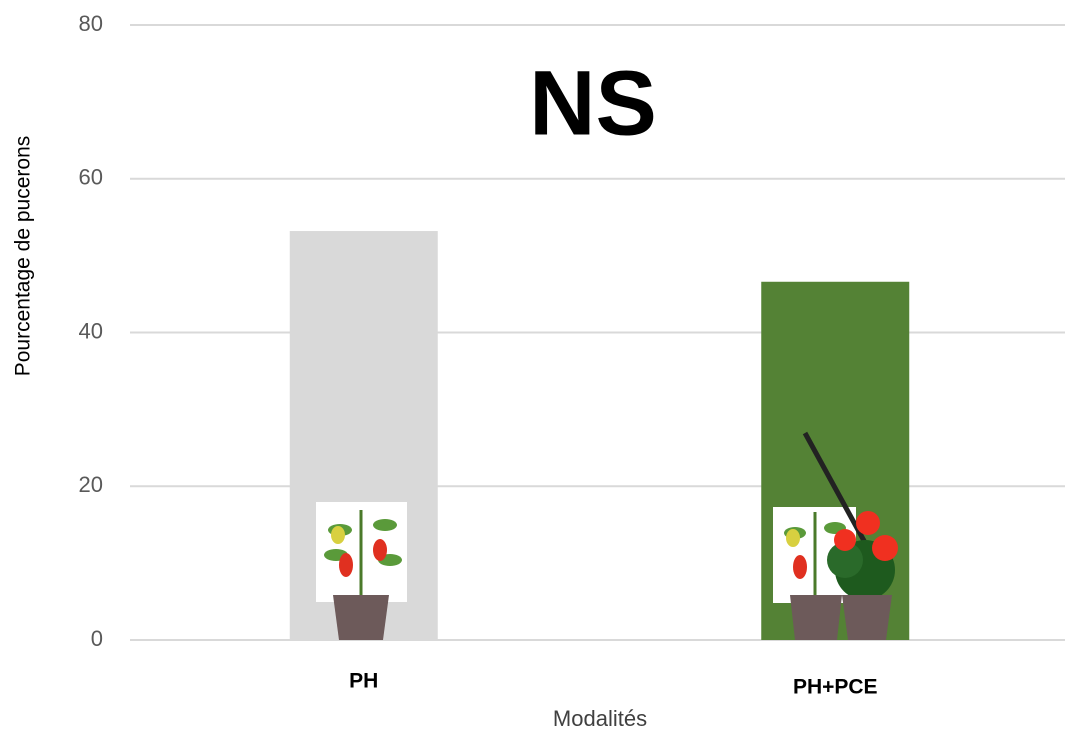 This screenshot has width=1065, height=738. Describe the element at coordinates (363, 681) in the screenshot. I see `x-tick-label: PH` at that location.